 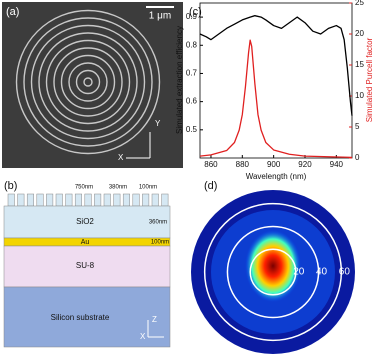 I want to click on y2-tick-label: 15, so click(x=359, y=64).